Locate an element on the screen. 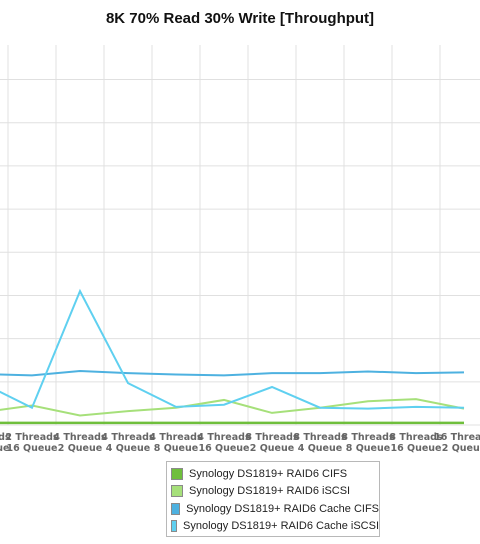  legend-item: Synology DS1819+ RAID6 Cache CIFS is located at coordinates (275, 509).